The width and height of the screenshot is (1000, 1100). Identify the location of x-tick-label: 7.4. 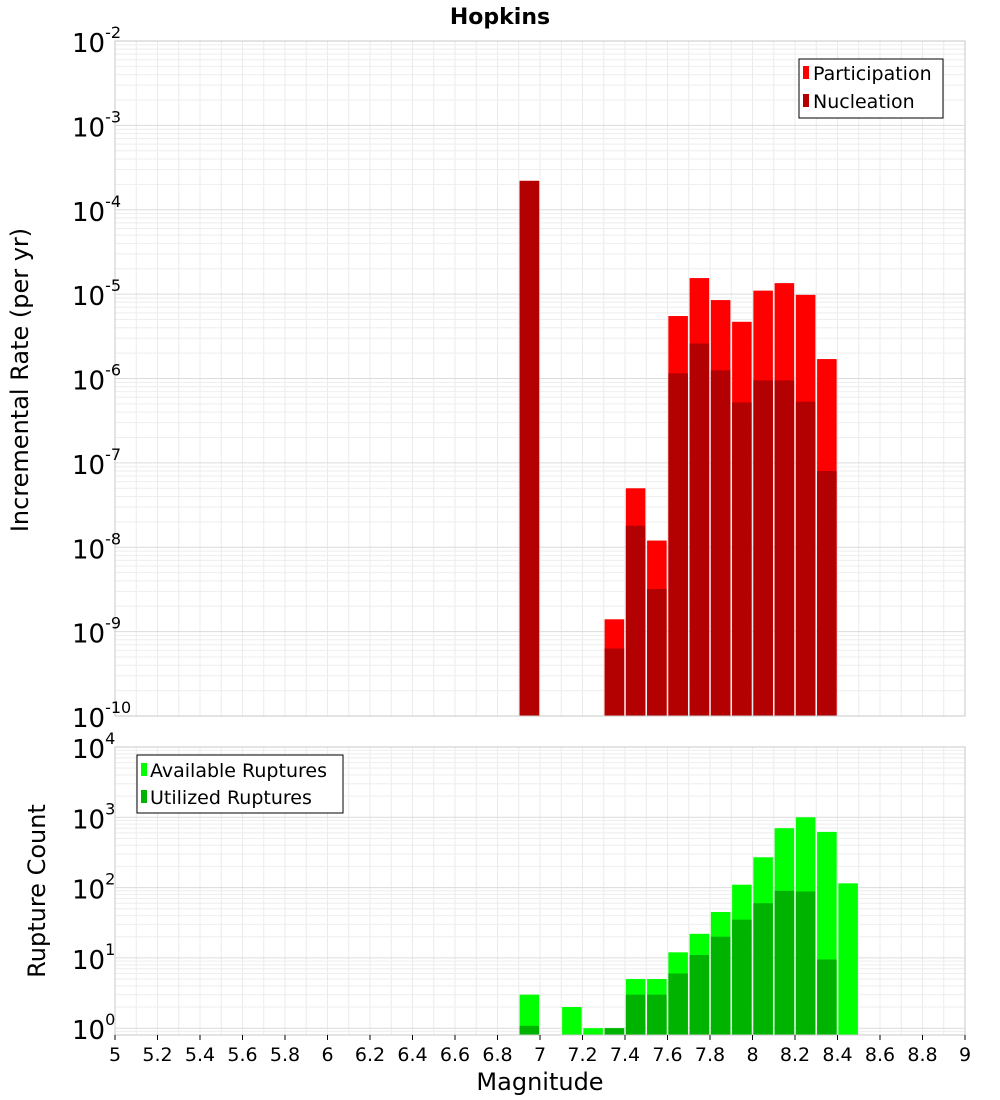
(625, 1055).